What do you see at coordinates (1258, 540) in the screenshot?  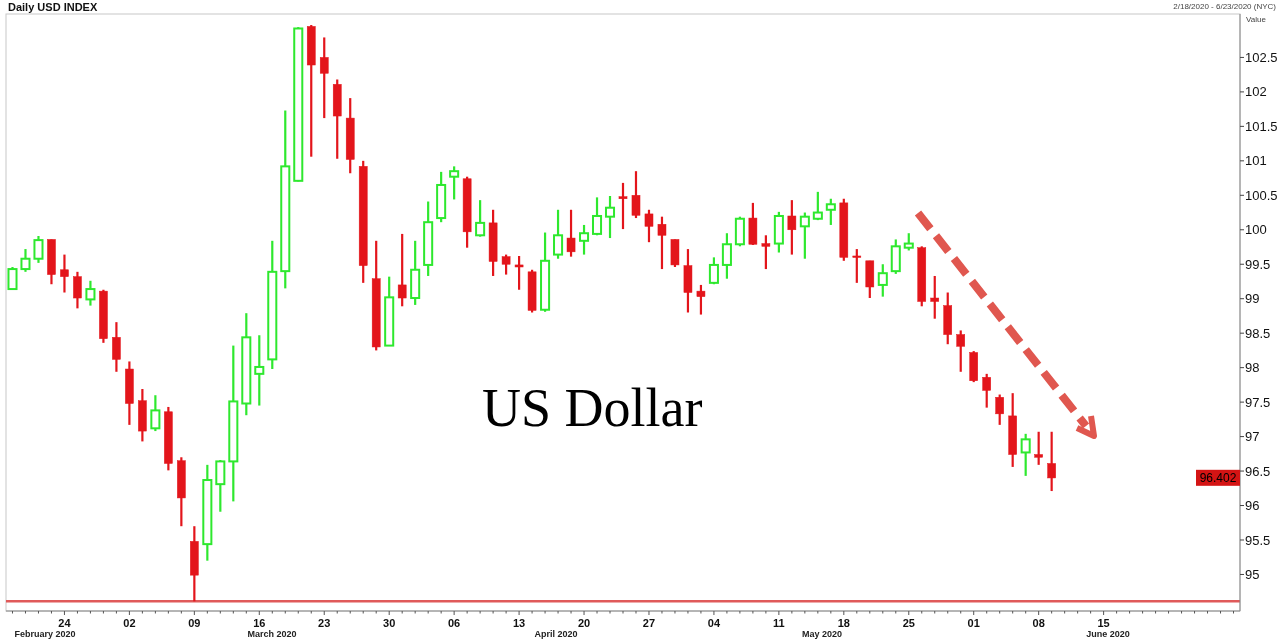 I see `y-tick-label: 95.5` at bounding box center [1258, 540].